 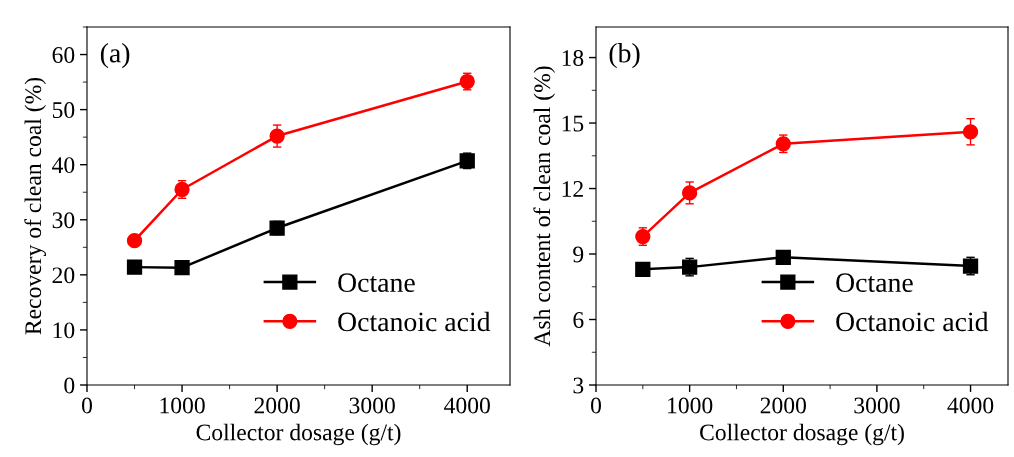 I want to click on y-tick-label: 12, so click(x=572, y=189).